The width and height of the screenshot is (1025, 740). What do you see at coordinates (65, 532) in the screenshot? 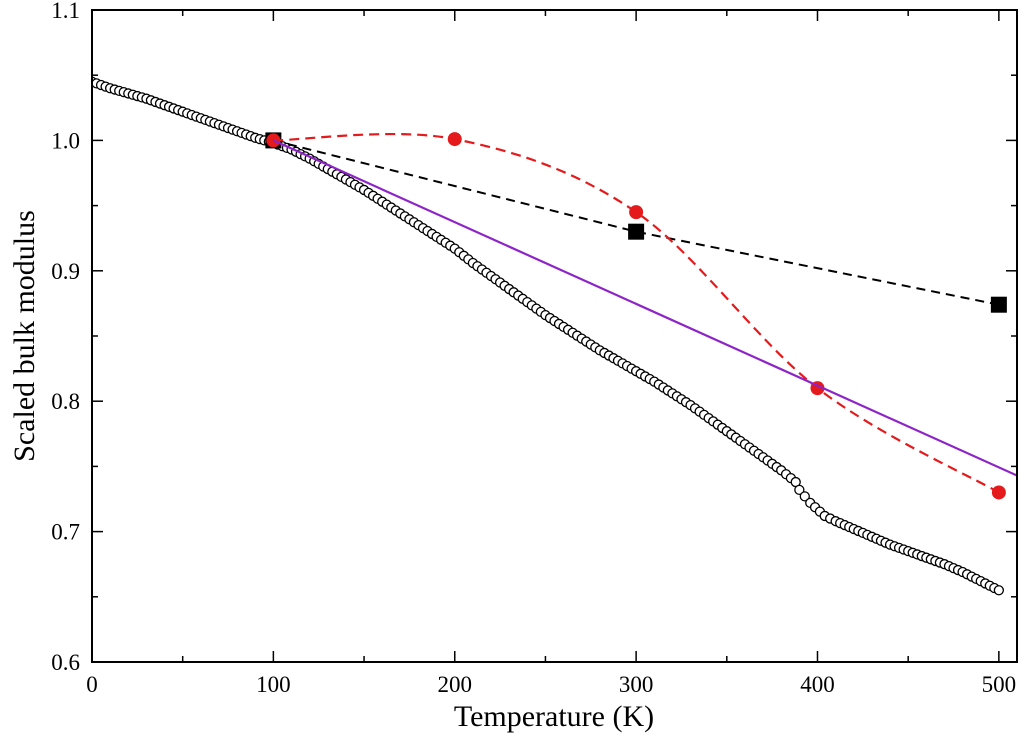
I see `y-tick-label: 0.7` at bounding box center [65, 532].